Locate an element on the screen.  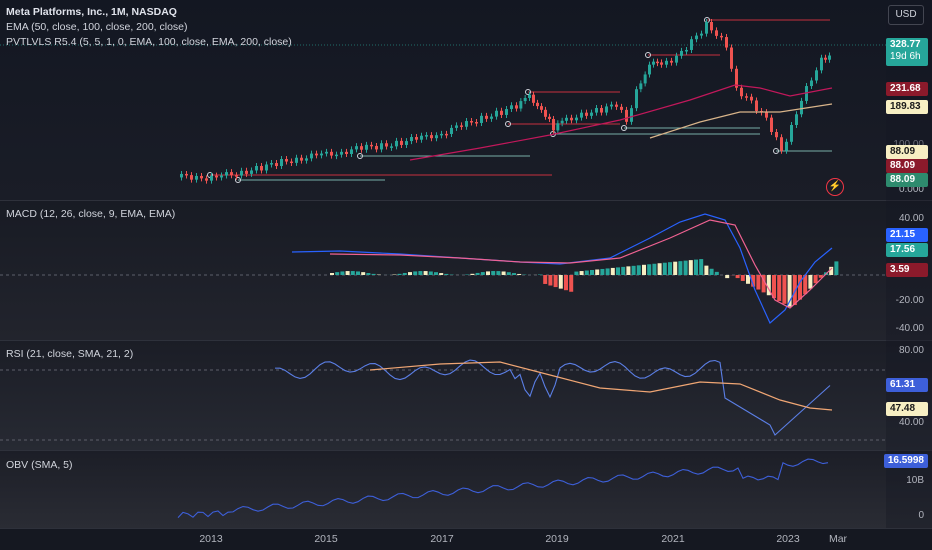
last-price-value: 328.77 is located at coordinates (905, 44).